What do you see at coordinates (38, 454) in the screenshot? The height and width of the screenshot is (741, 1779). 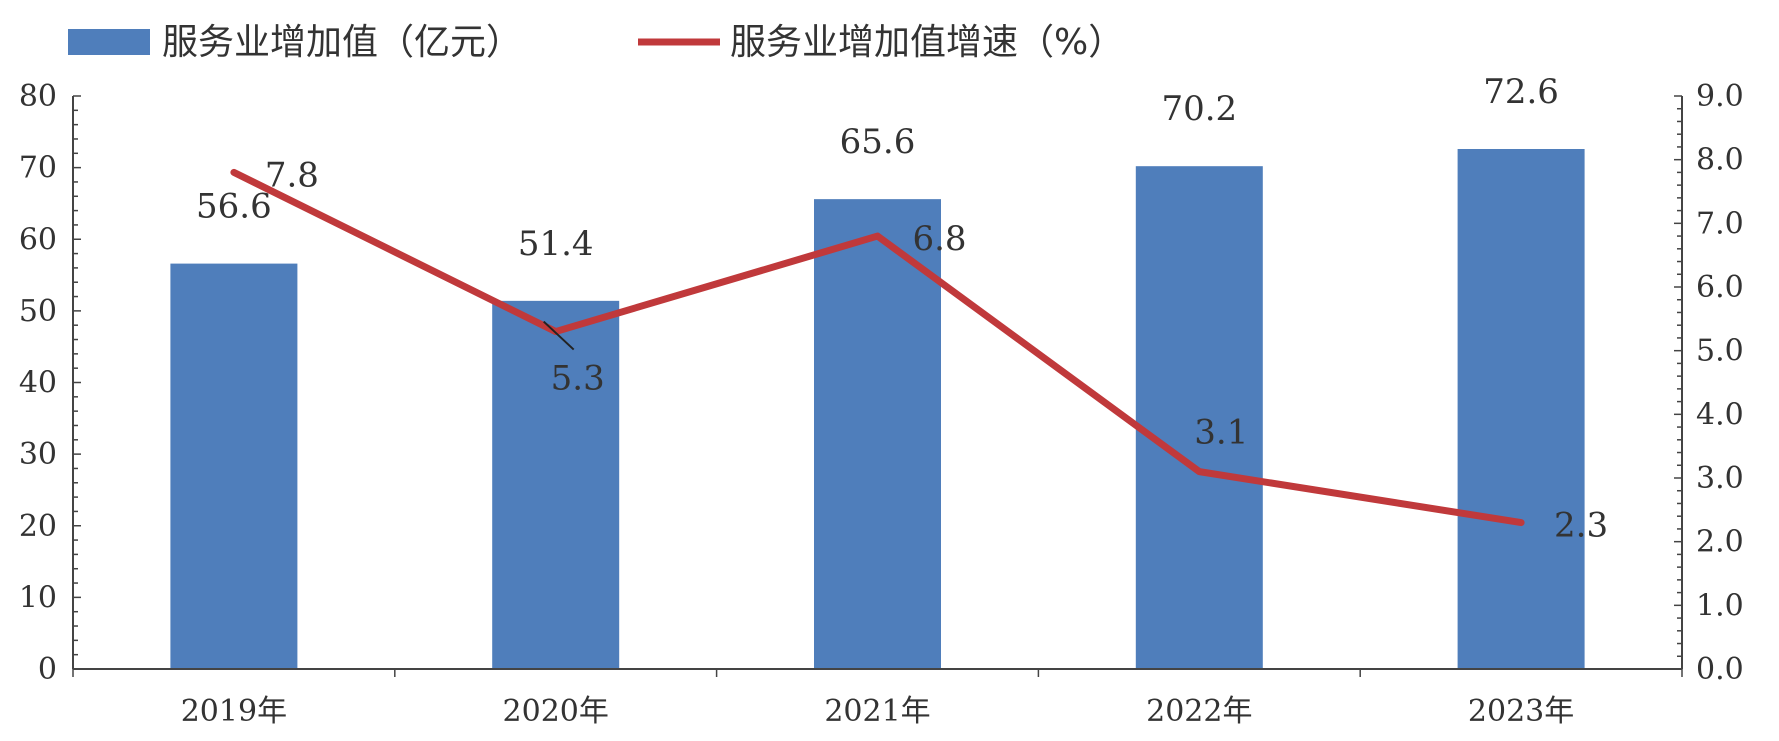 I see `left-tick-label: 30` at bounding box center [38, 454].